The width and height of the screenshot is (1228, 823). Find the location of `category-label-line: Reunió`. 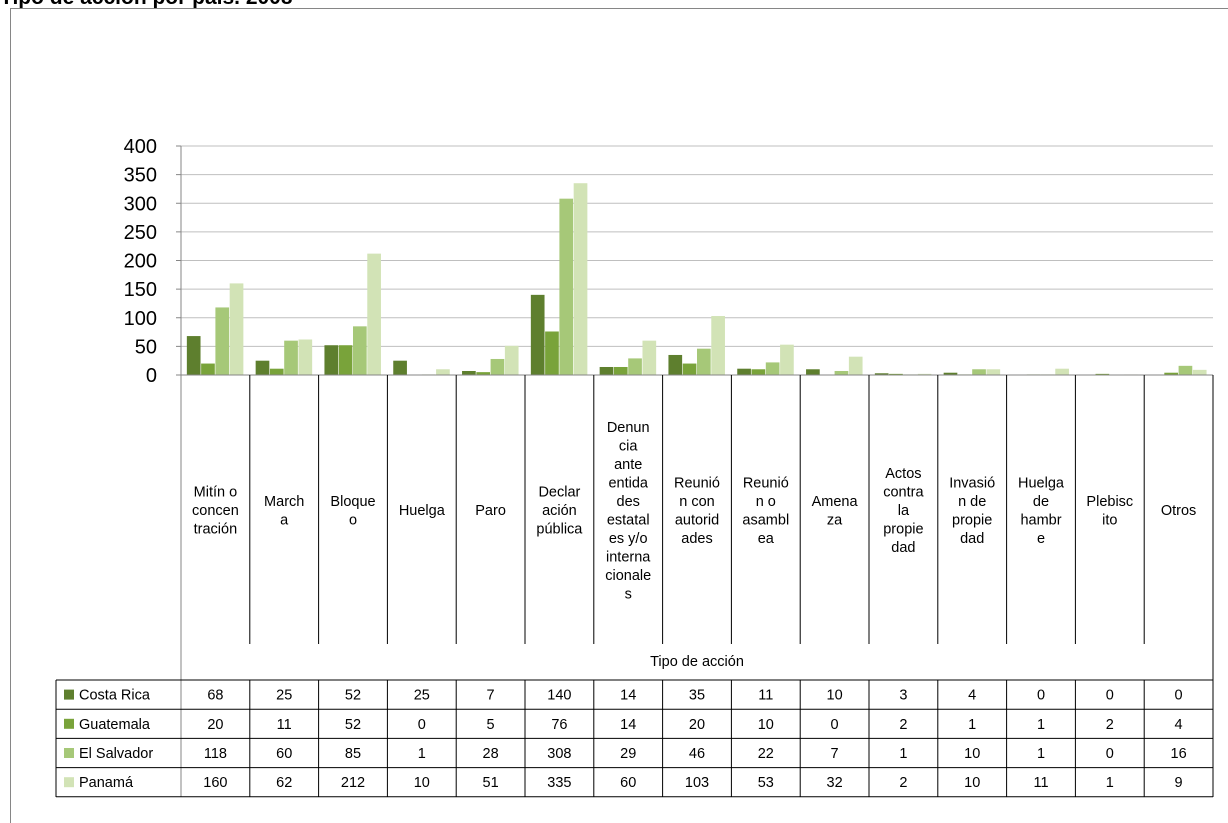

category-label-line: Reunió is located at coordinates (766, 483).